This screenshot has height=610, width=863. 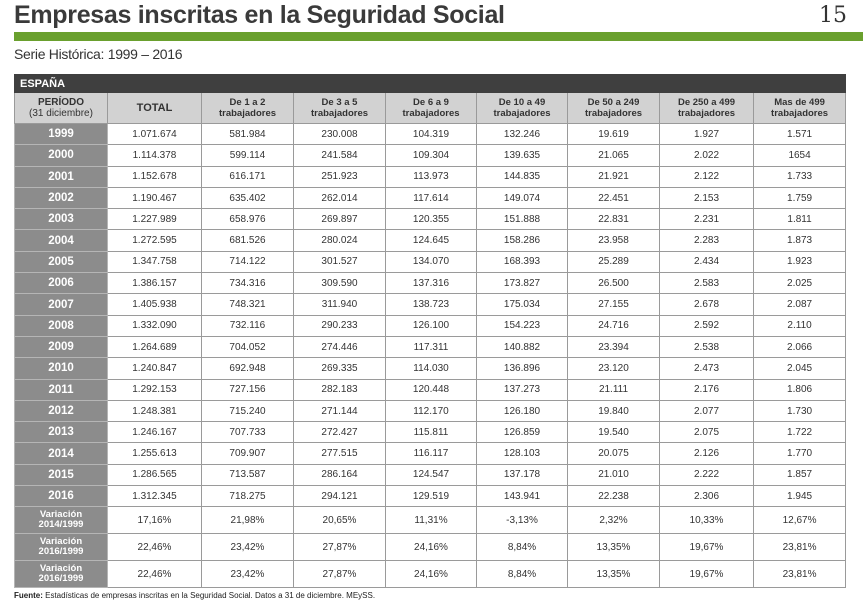 What do you see at coordinates (706, 219) in the screenshot?
I see `table-cell: 2.231` at bounding box center [706, 219].